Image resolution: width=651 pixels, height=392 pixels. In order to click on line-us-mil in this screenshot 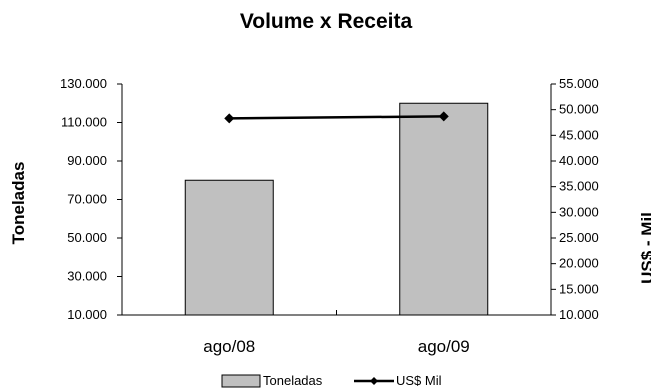, I will do `click(336, 117)`.